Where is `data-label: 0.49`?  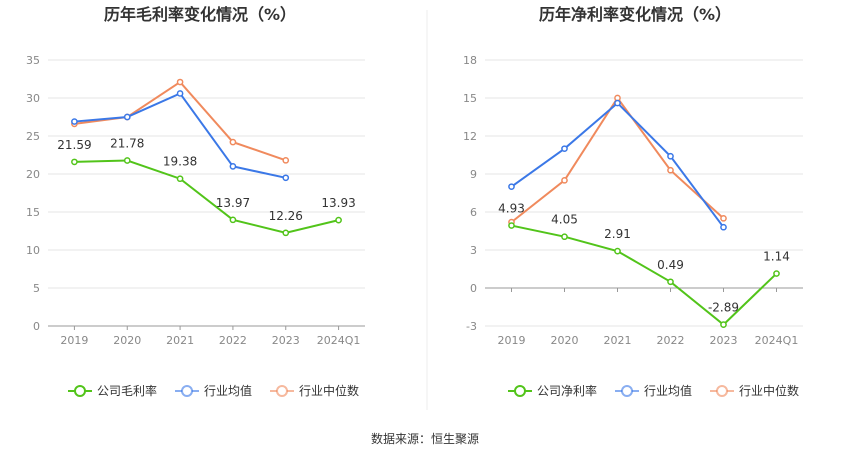 data-label: 0.49 is located at coordinates (670, 265).